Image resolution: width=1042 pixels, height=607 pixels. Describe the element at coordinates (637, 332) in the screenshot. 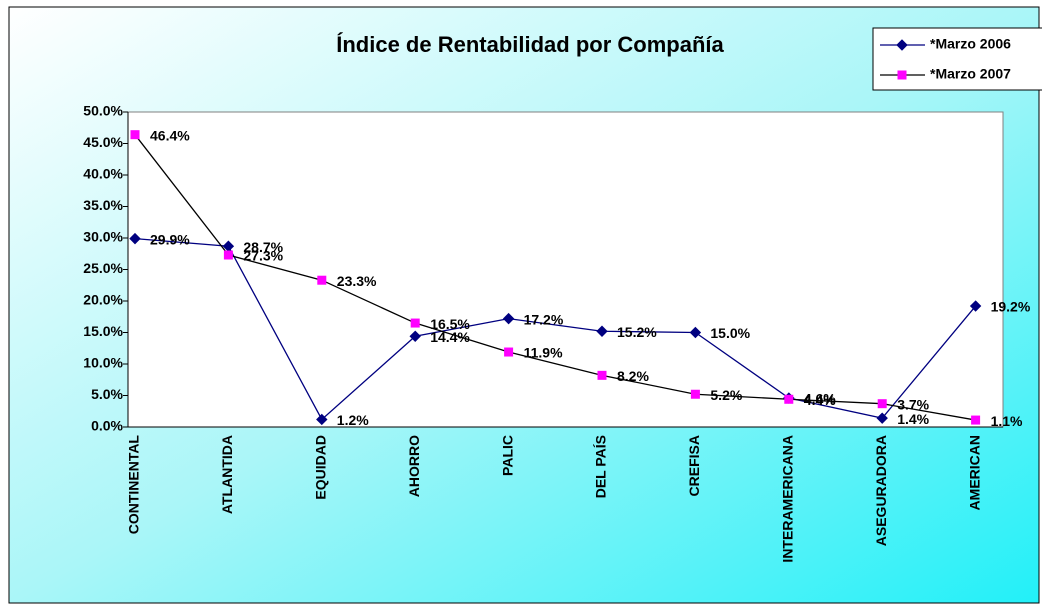

I see `data-label: 15.2%` at that location.